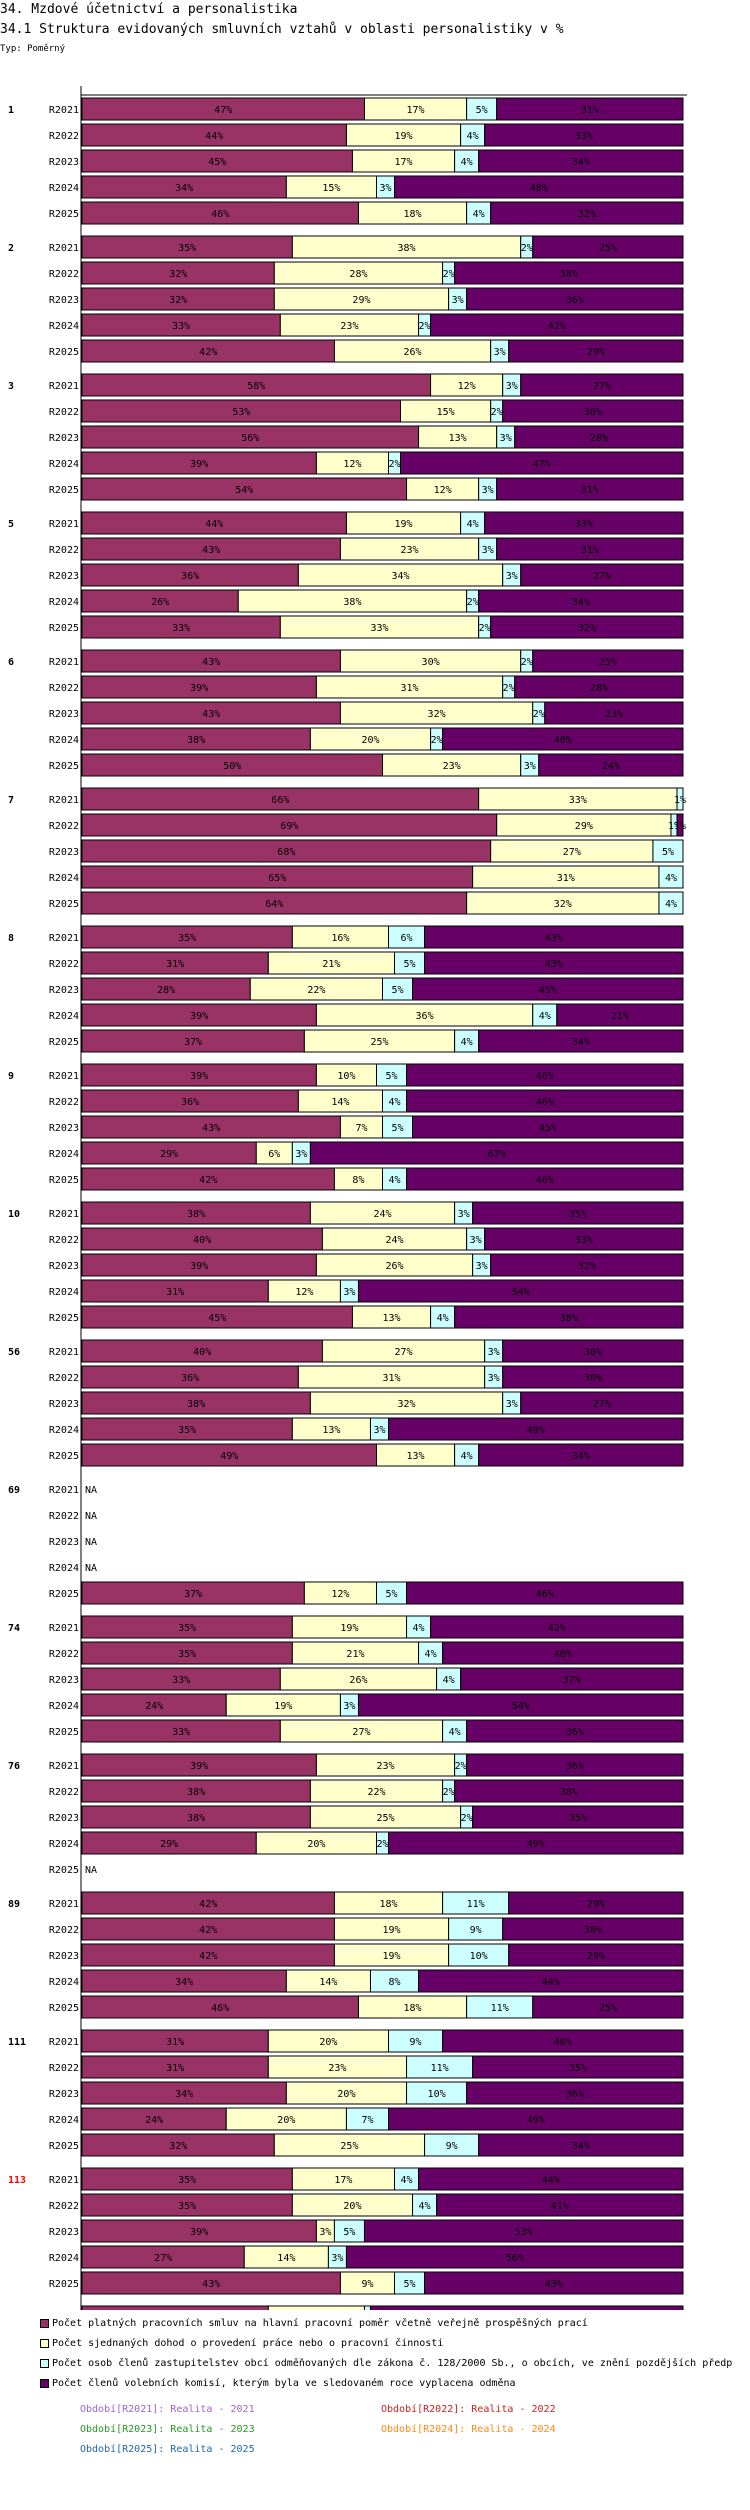 This screenshot has width=750, height=2510. Describe the element at coordinates (410, 550) in the screenshot. I see `data-label: 23%` at that location.